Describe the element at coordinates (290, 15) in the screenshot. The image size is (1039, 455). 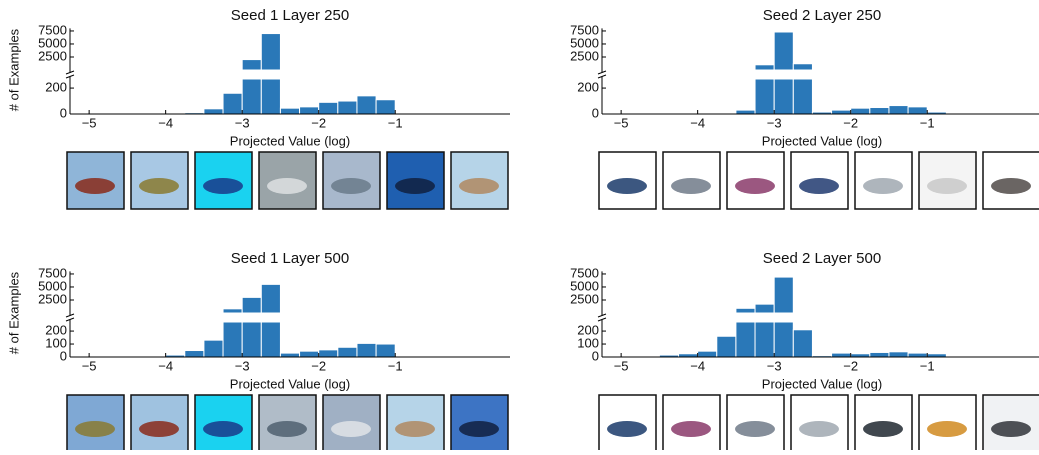
I see `chart-title: Seed 1 Layer 250` at that location.